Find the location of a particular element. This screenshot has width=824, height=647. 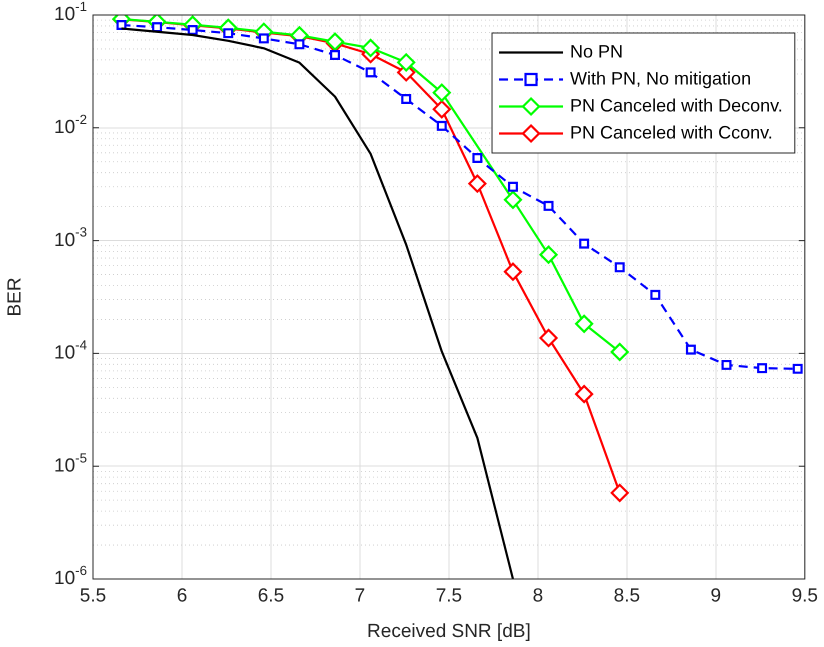

x-tick-label: 5.5 is located at coordinates (93, 596).